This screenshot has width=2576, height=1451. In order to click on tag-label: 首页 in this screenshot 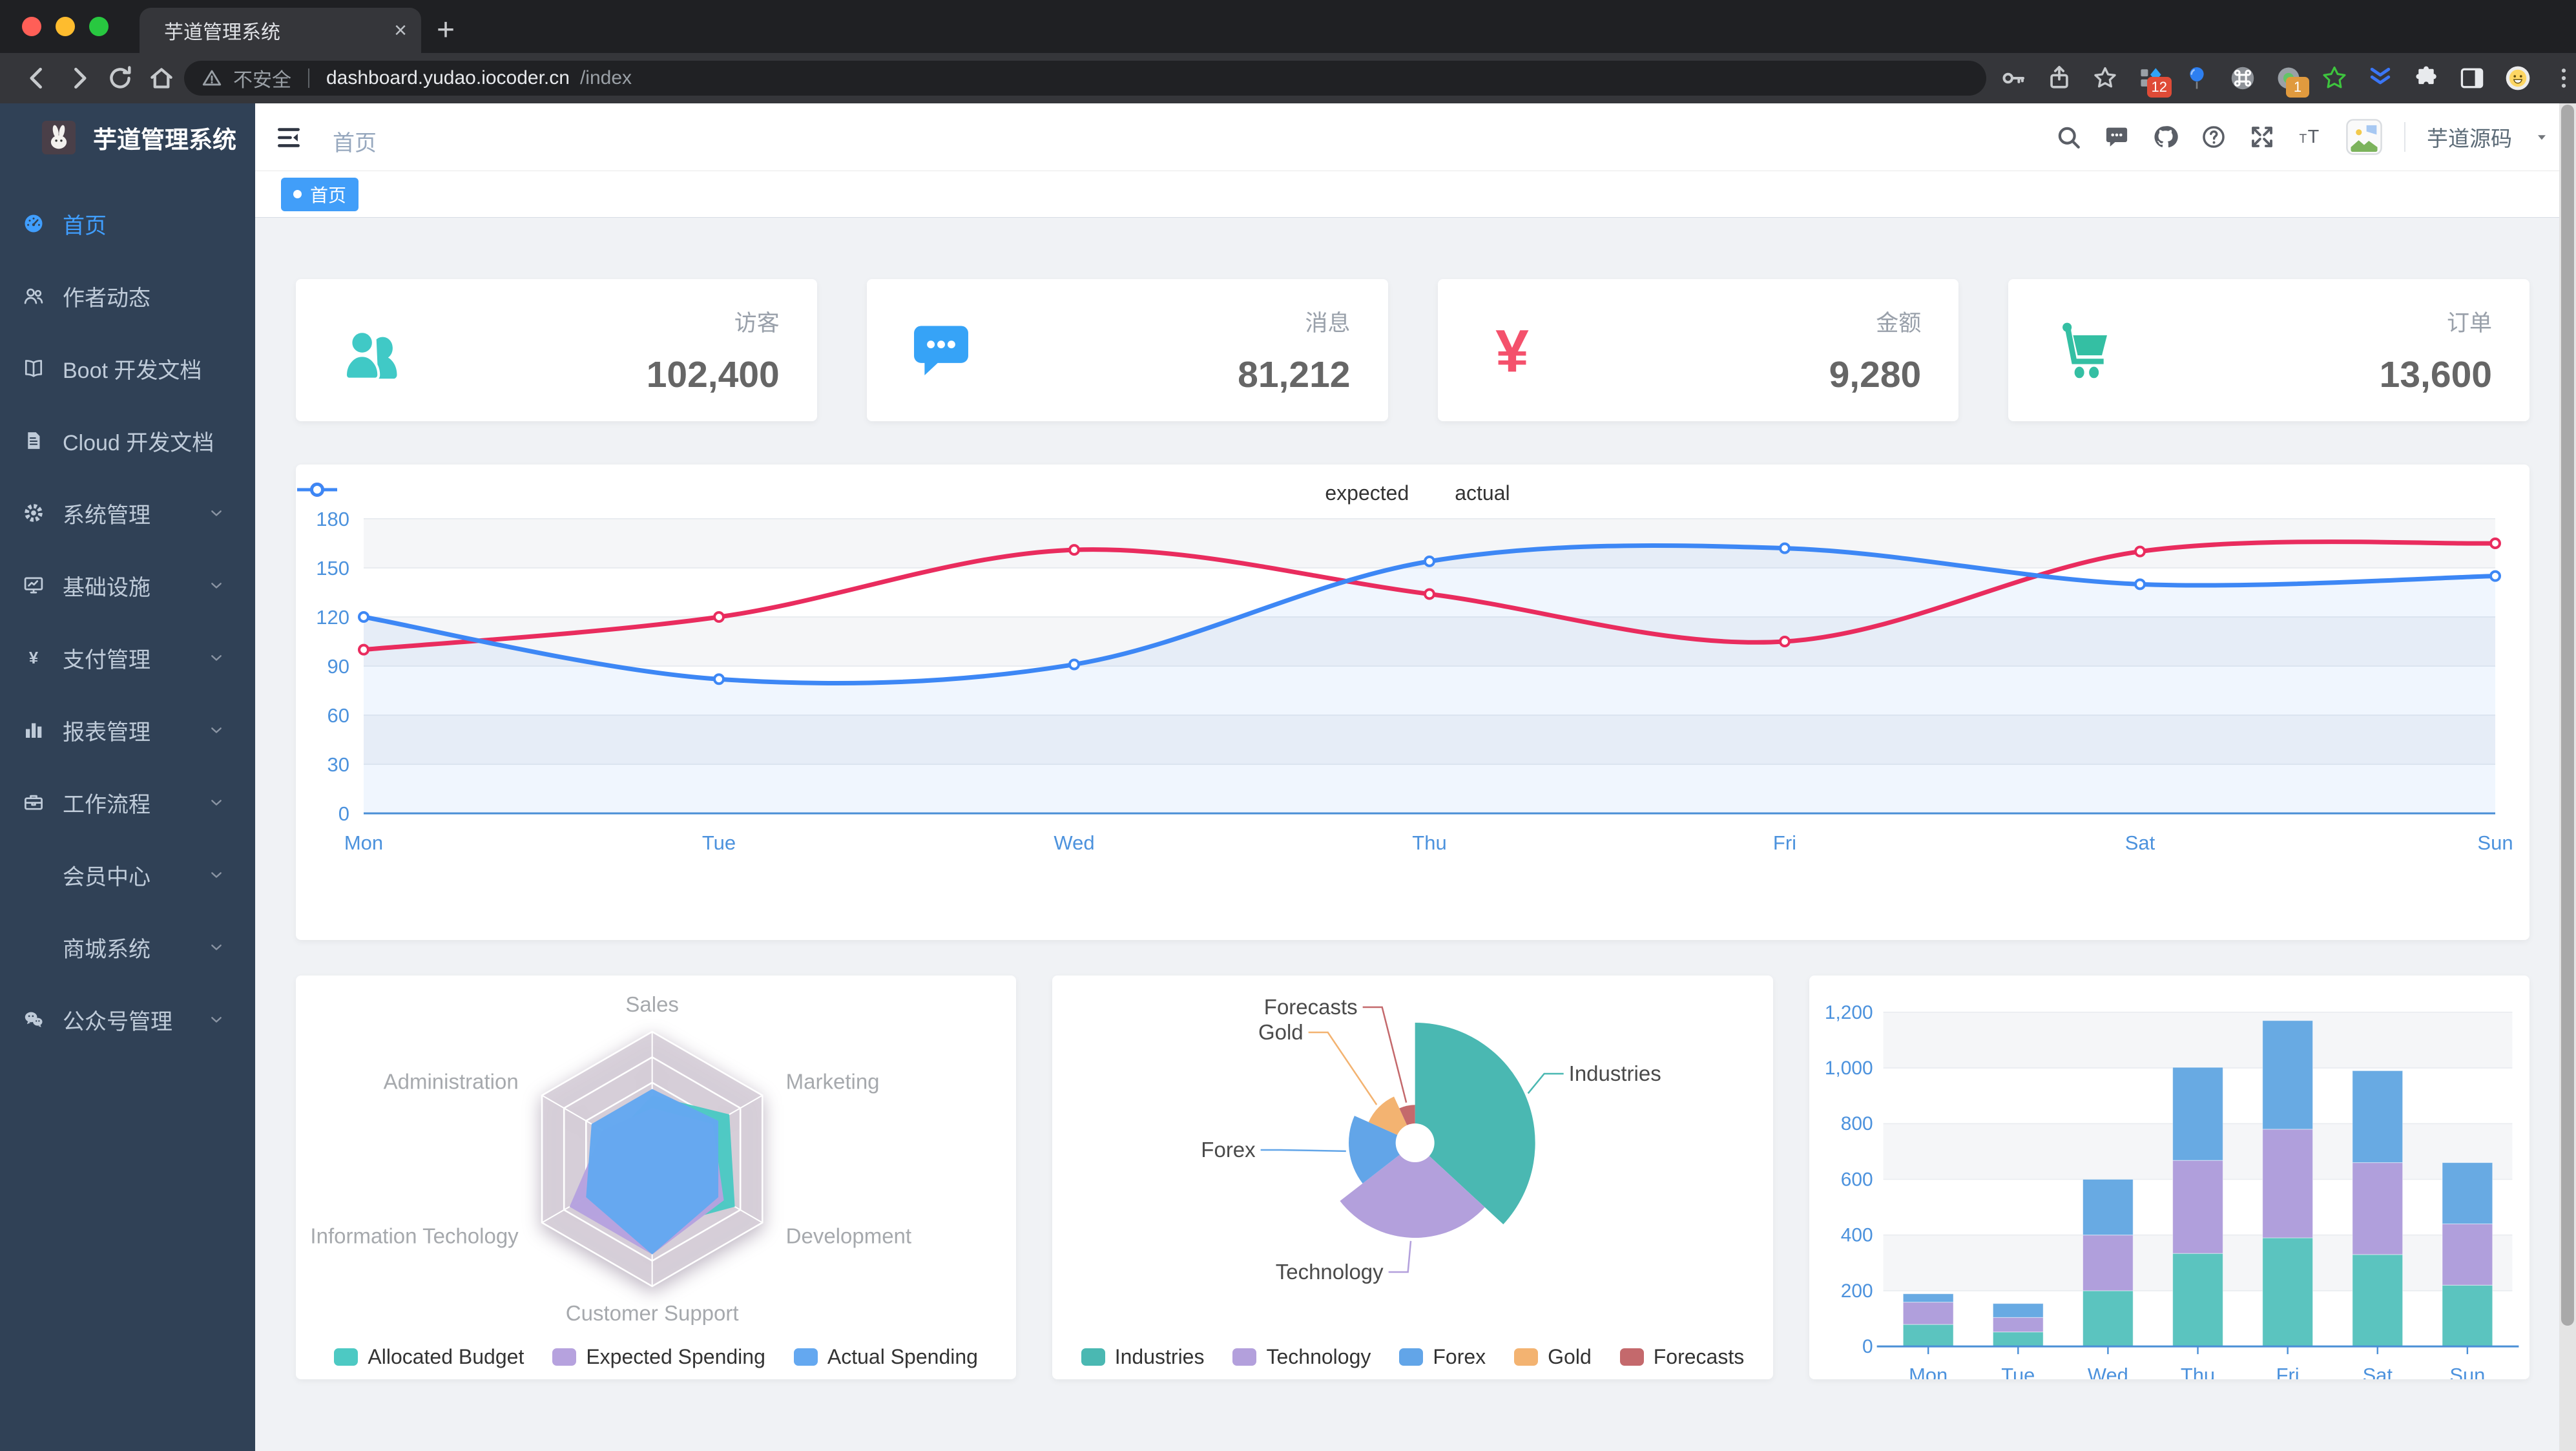, I will do `click(328, 195)`.